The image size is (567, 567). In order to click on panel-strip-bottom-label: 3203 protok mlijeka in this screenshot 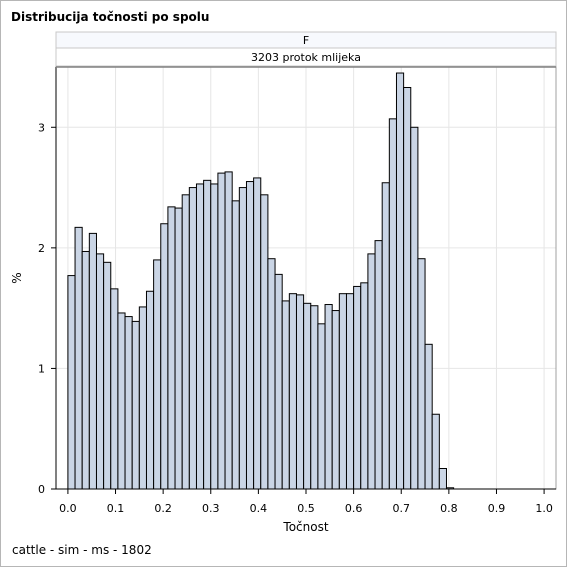, I will do `click(306, 57)`.